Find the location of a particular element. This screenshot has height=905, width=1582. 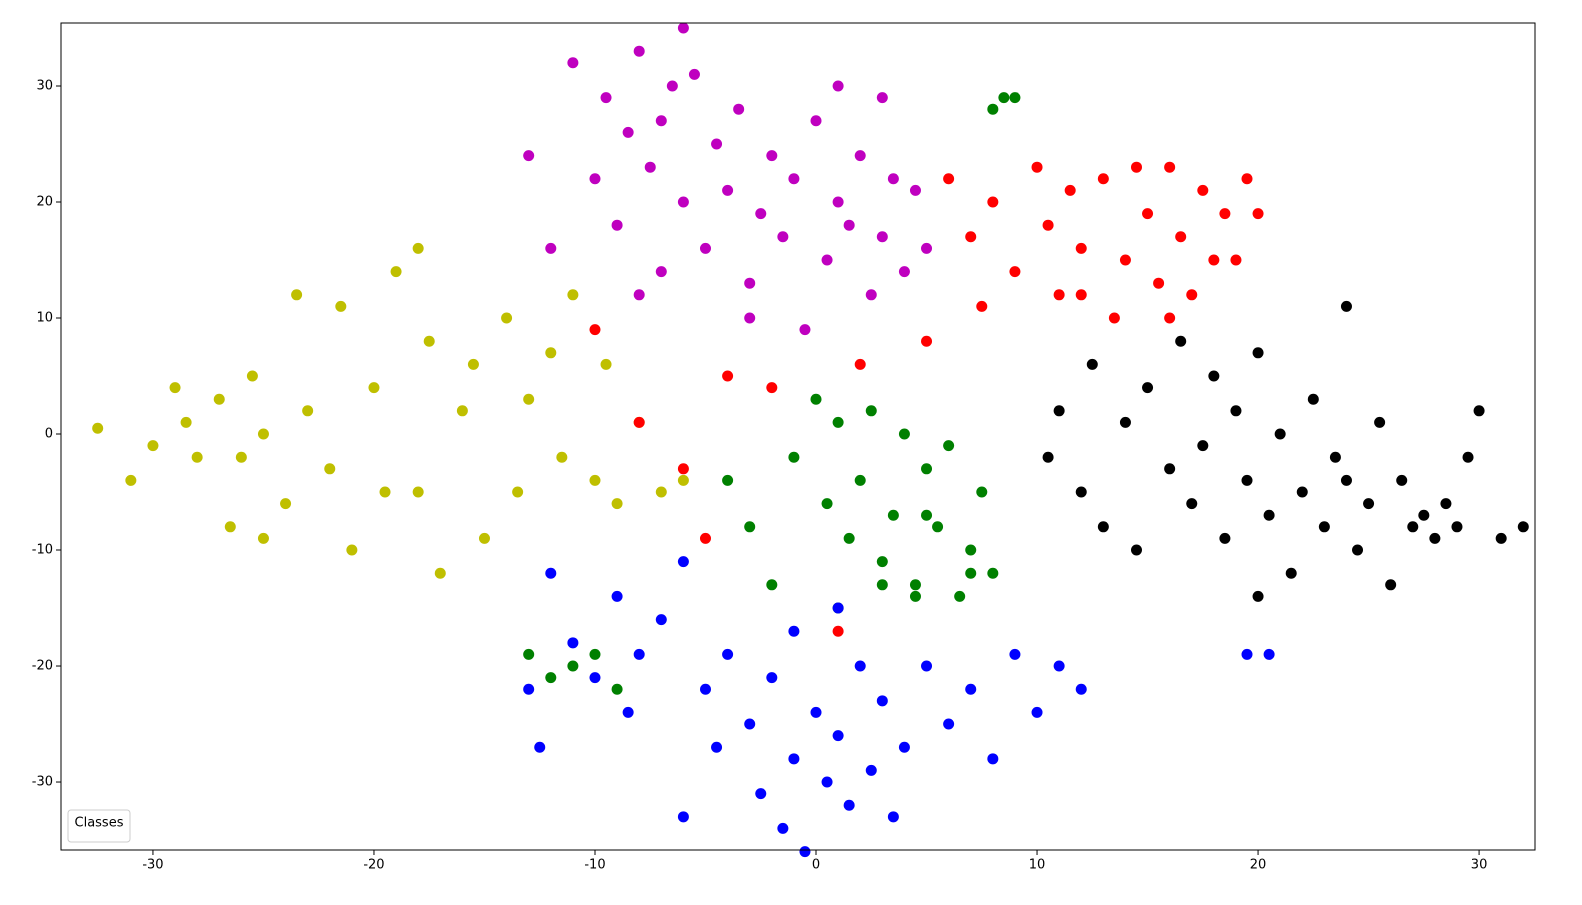

legend-title: Classes is located at coordinates (99, 823).